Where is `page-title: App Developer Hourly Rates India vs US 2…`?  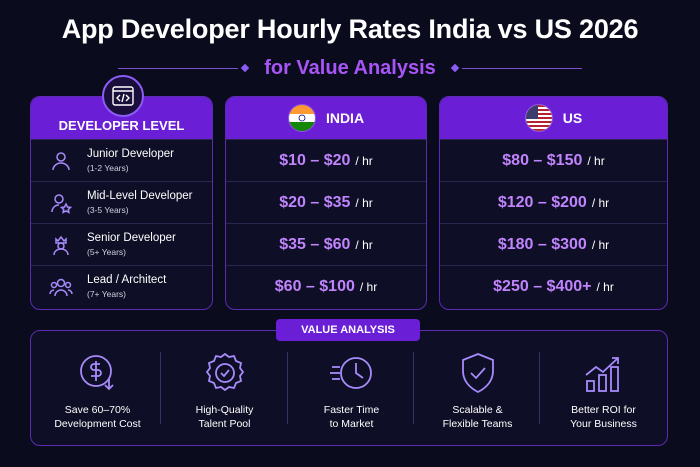 page-title: App Developer Hourly Rates India vs US 2… is located at coordinates (350, 29).